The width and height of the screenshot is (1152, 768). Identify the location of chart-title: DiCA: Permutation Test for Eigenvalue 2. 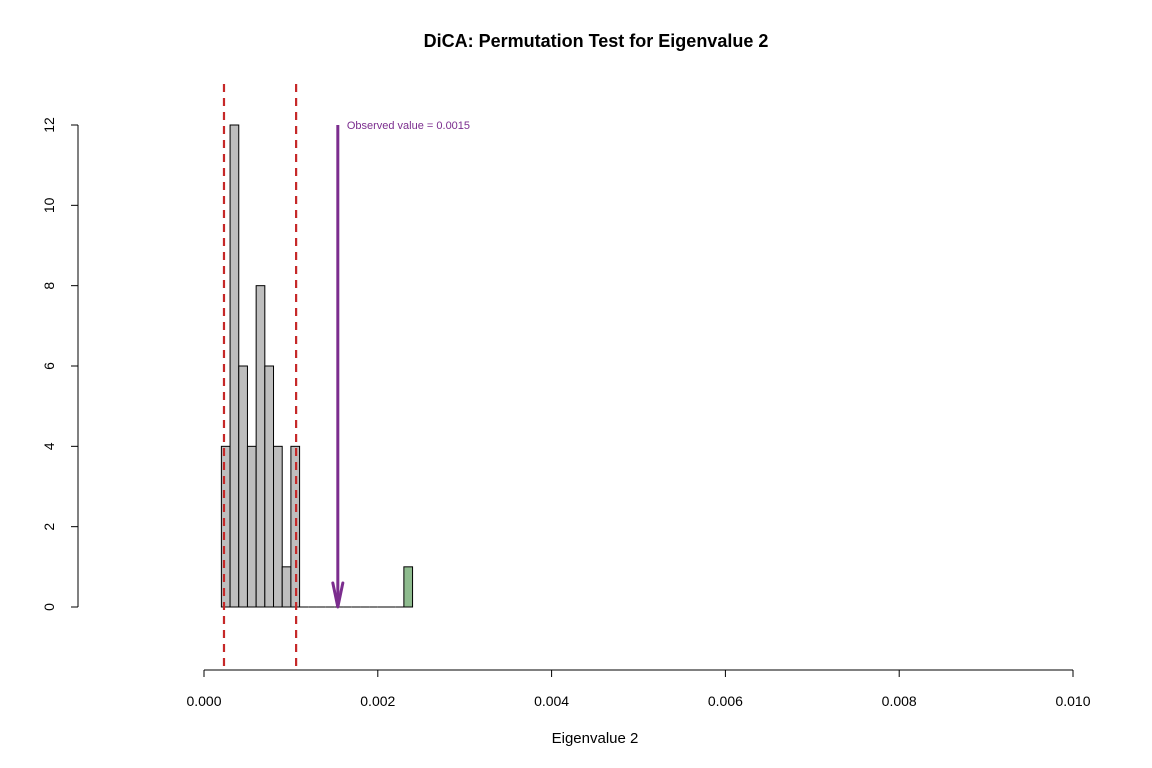
(596, 41).